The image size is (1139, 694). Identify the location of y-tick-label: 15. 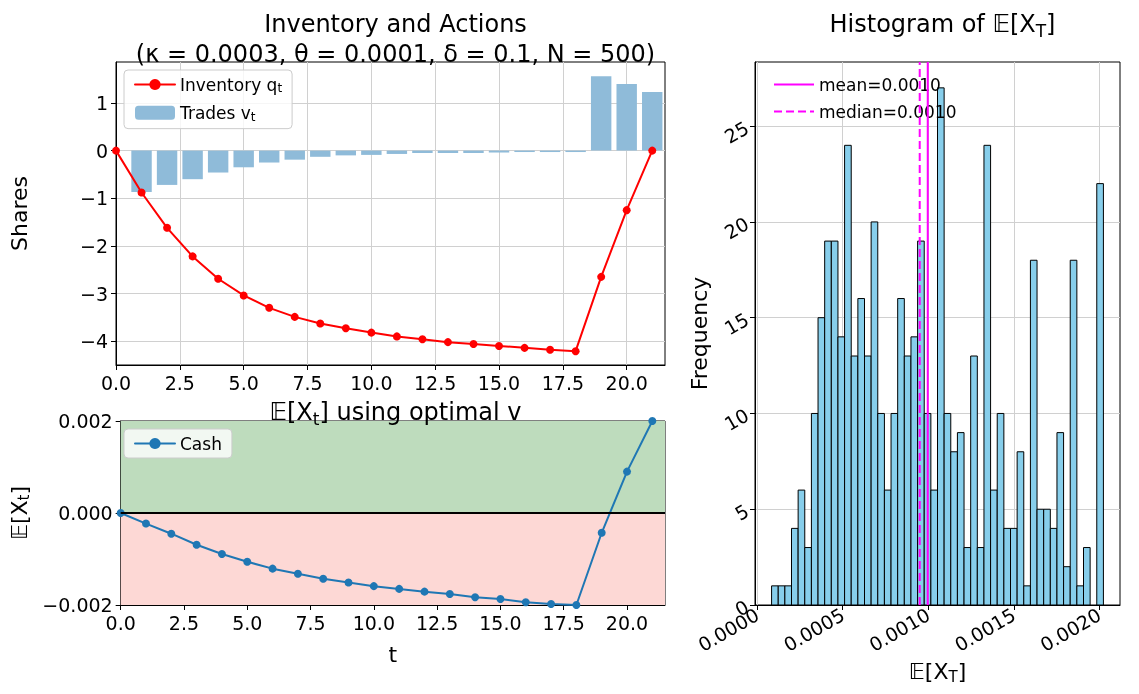
(736, 324).